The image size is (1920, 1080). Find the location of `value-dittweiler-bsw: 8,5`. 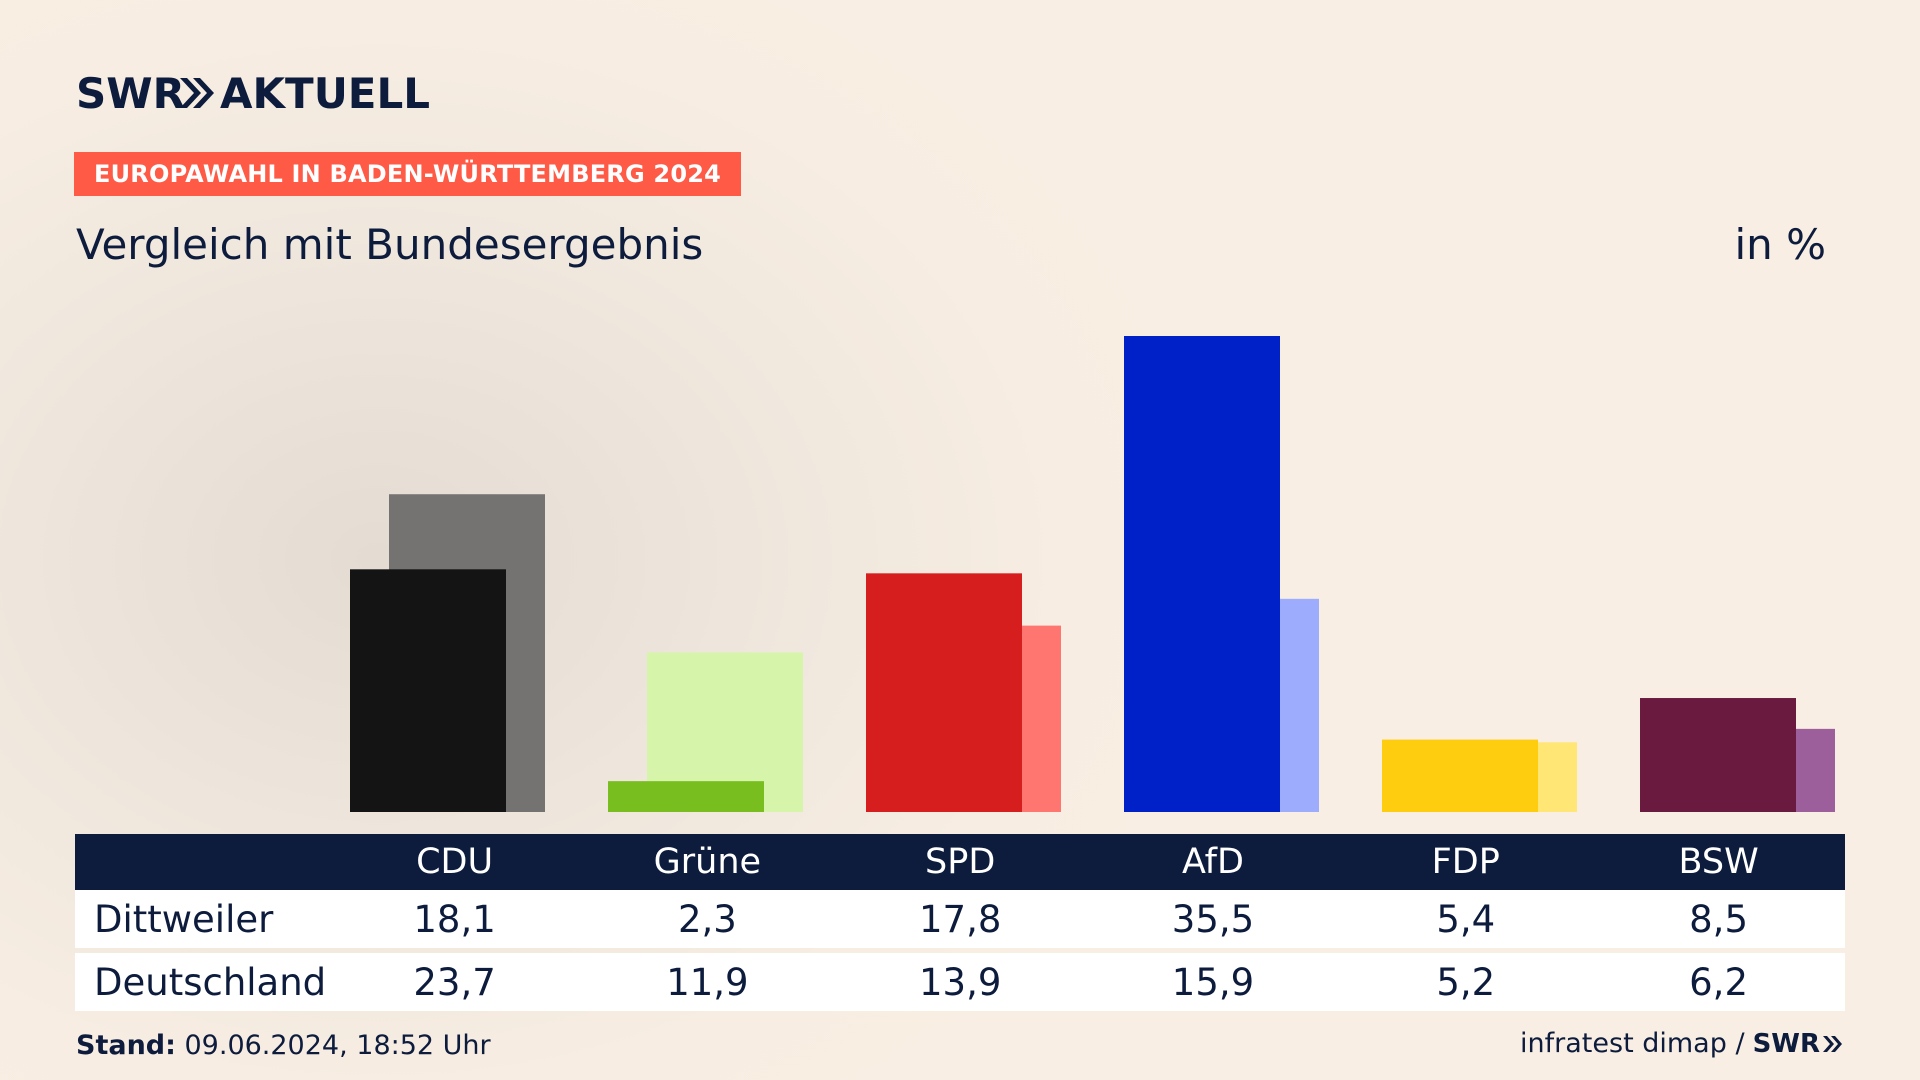

value-dittweiler-bsw: 8,5 is located at coordinates (1718, 919).